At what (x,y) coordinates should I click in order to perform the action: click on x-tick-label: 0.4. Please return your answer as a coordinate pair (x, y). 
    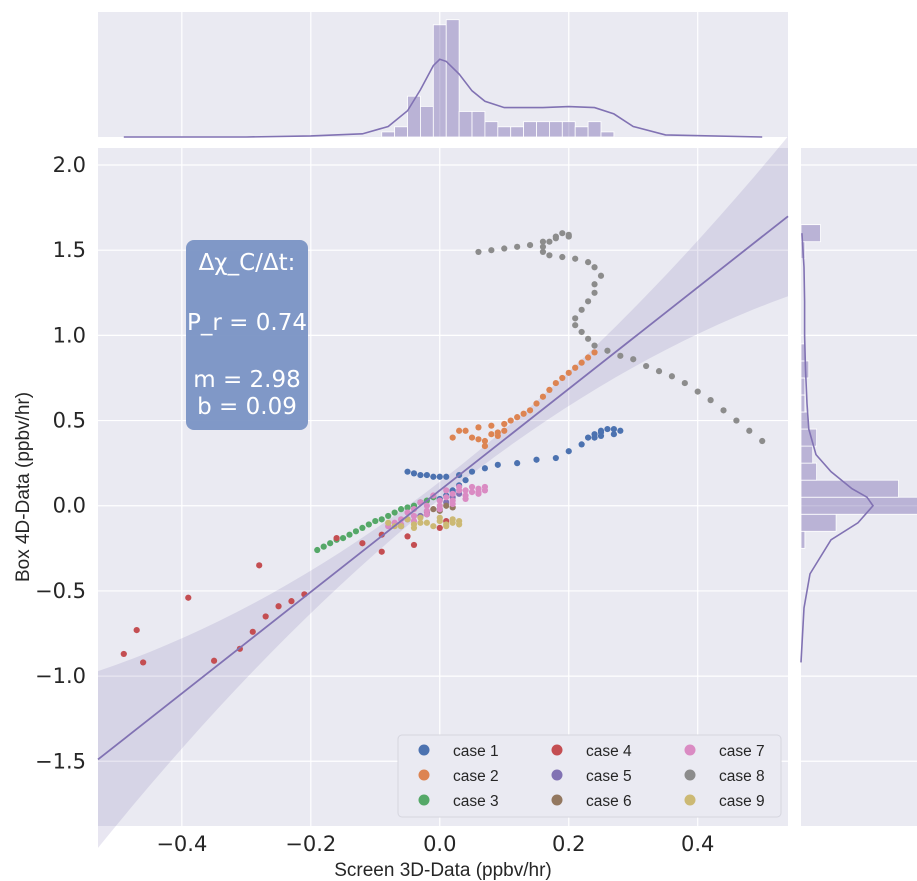
    Looking at the image, I should click on (697, 844).